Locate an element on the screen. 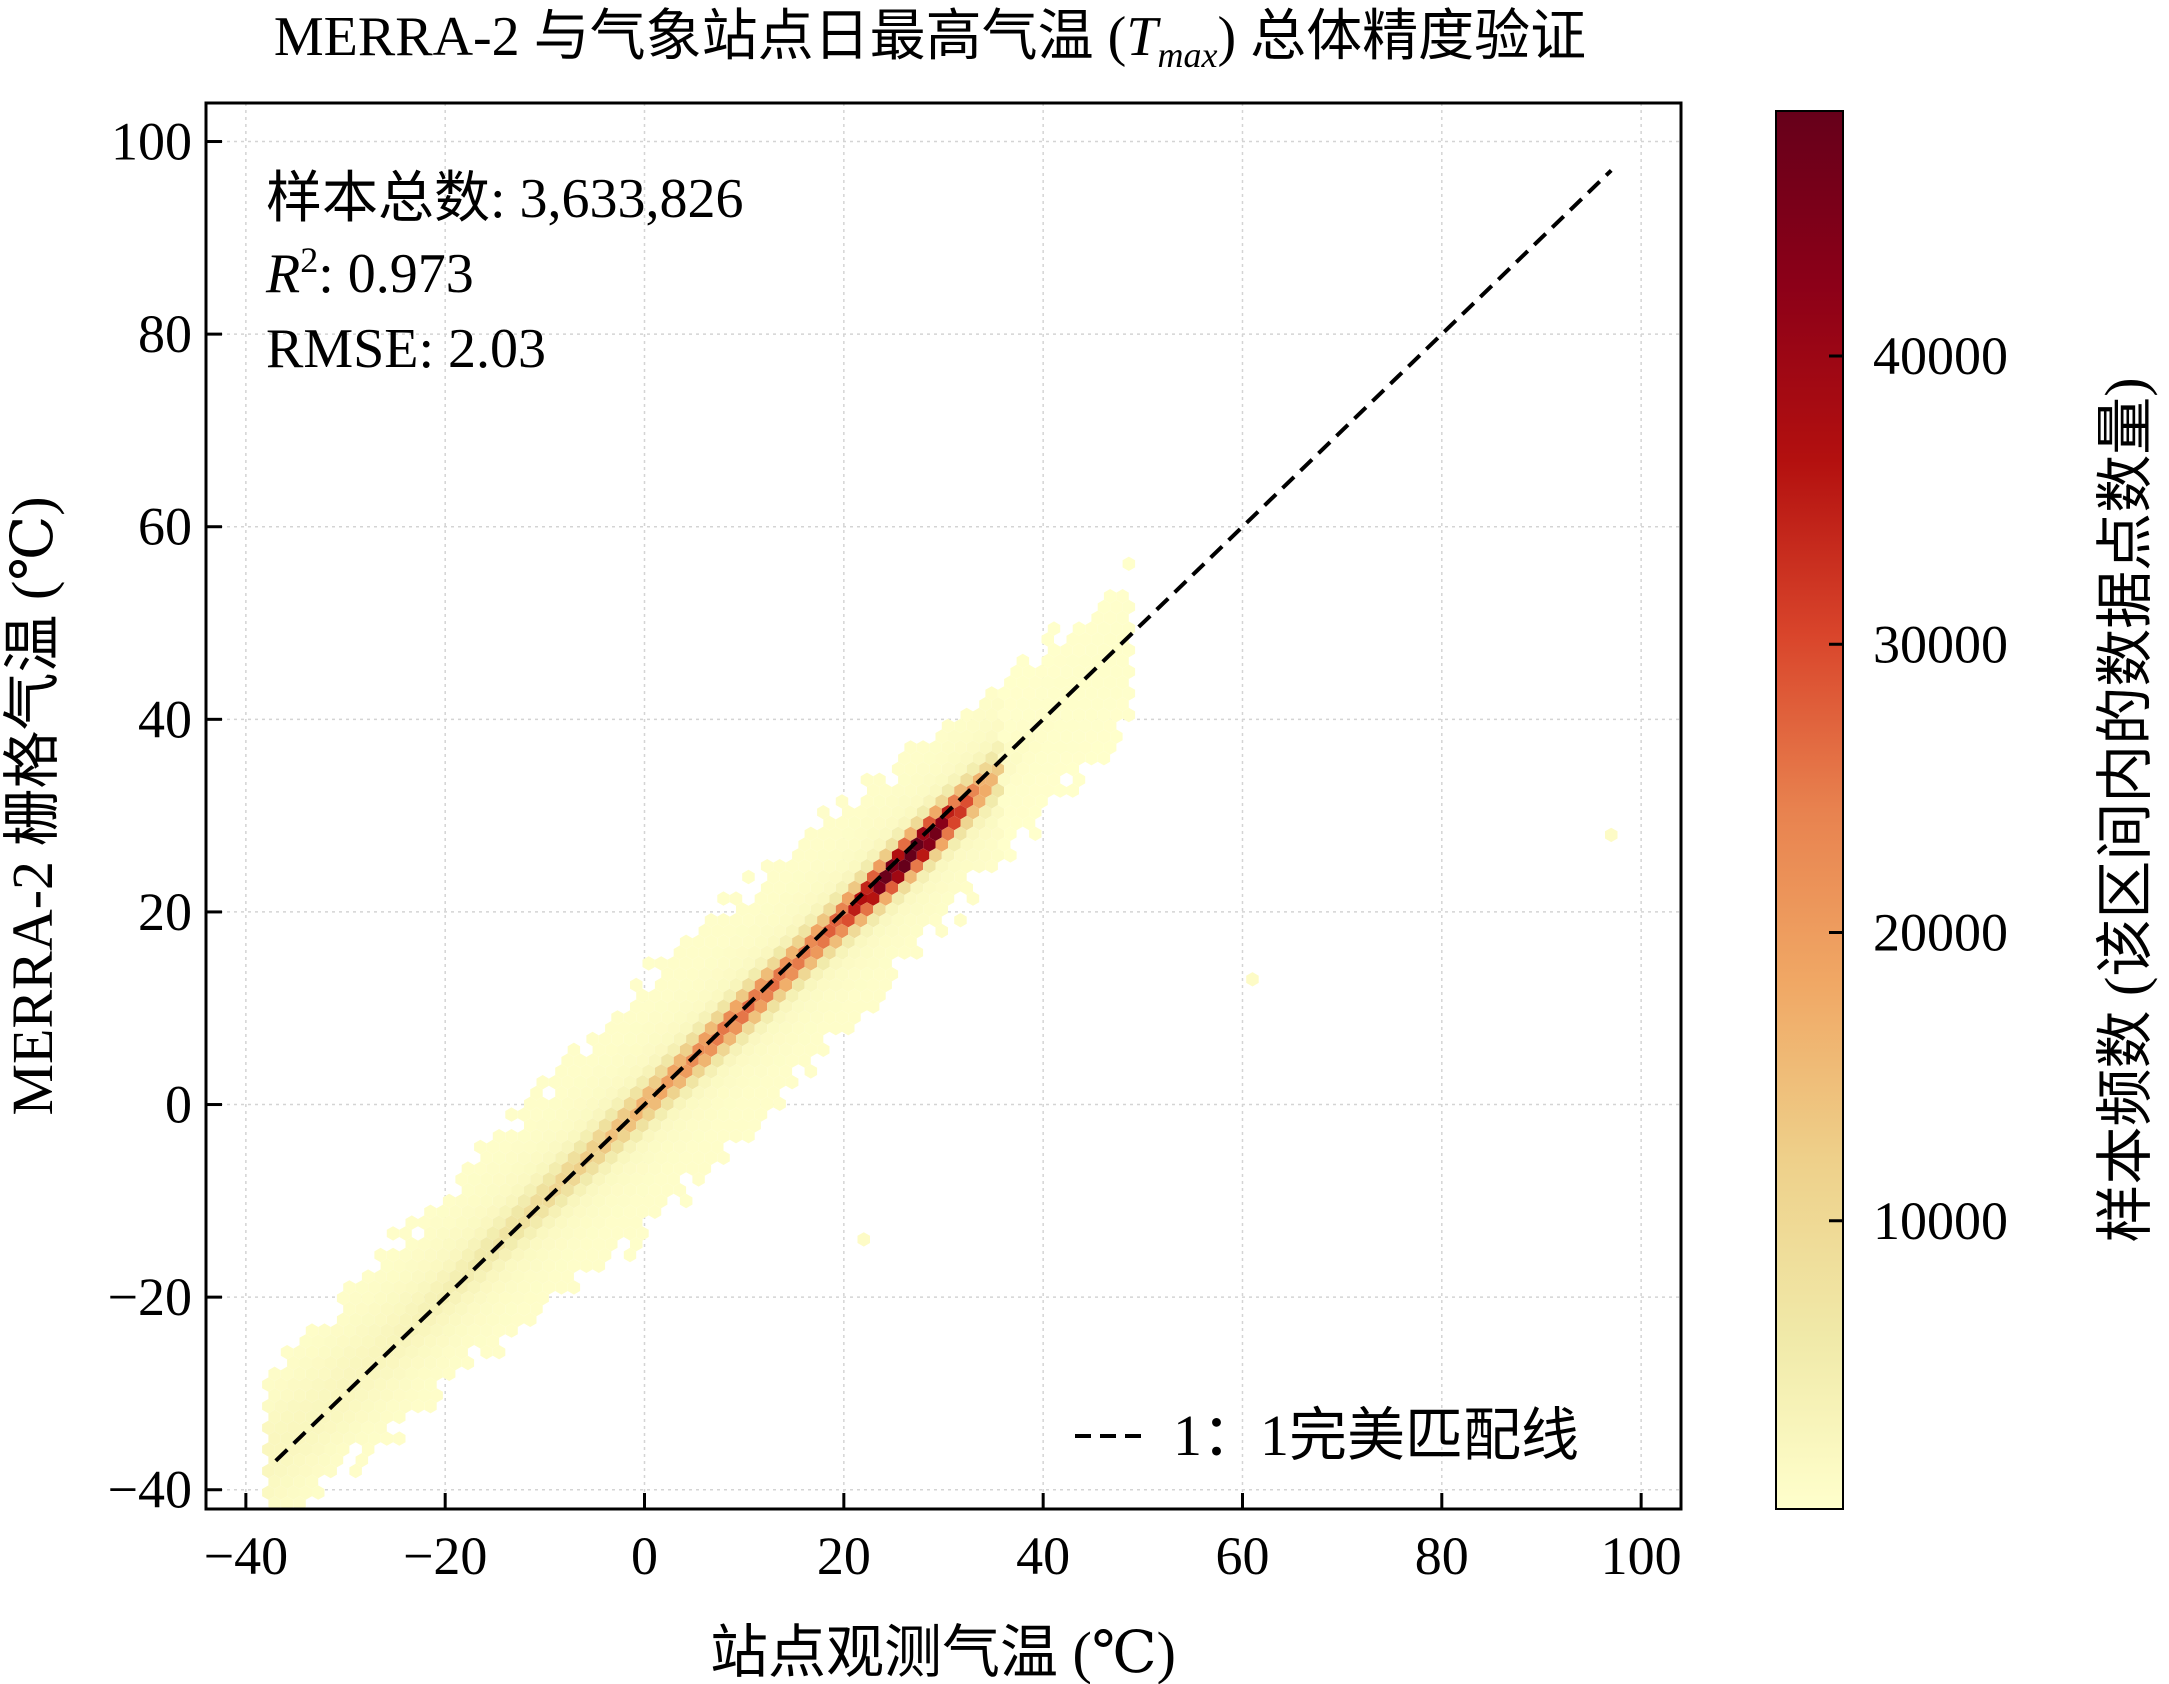 This screenshot has height=1684, width=2169. x-tick-label: 60 is located at coordinates (1242, 1556).